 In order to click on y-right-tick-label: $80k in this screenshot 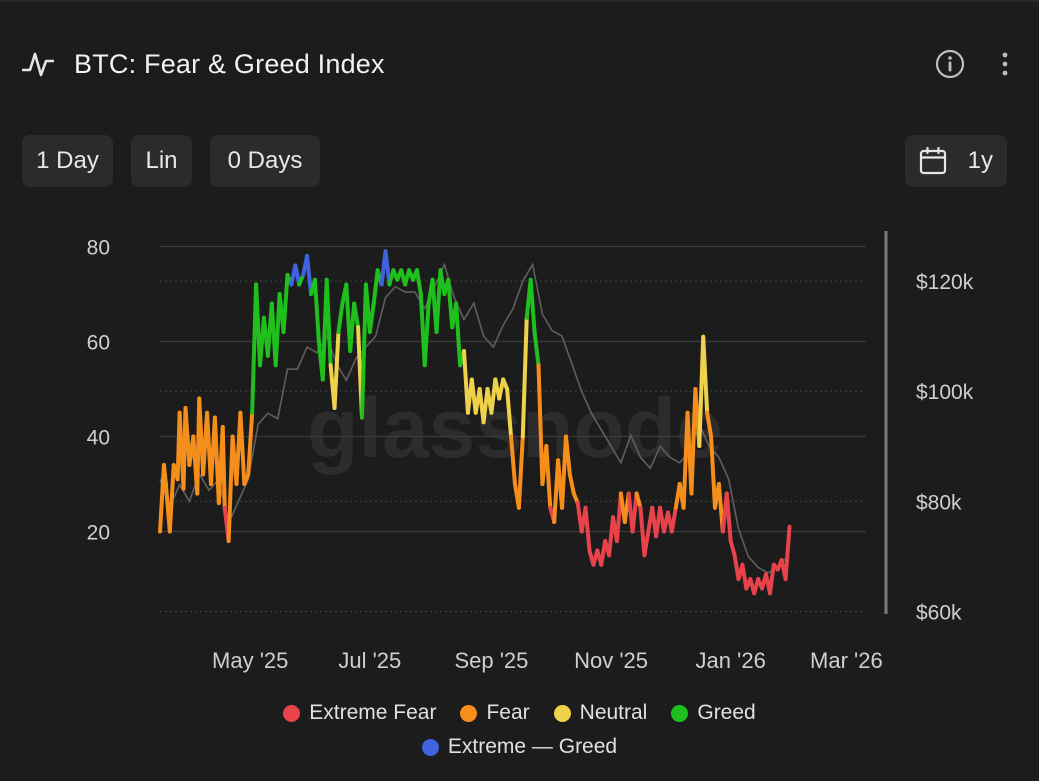, I will do `click(939, 502)`.